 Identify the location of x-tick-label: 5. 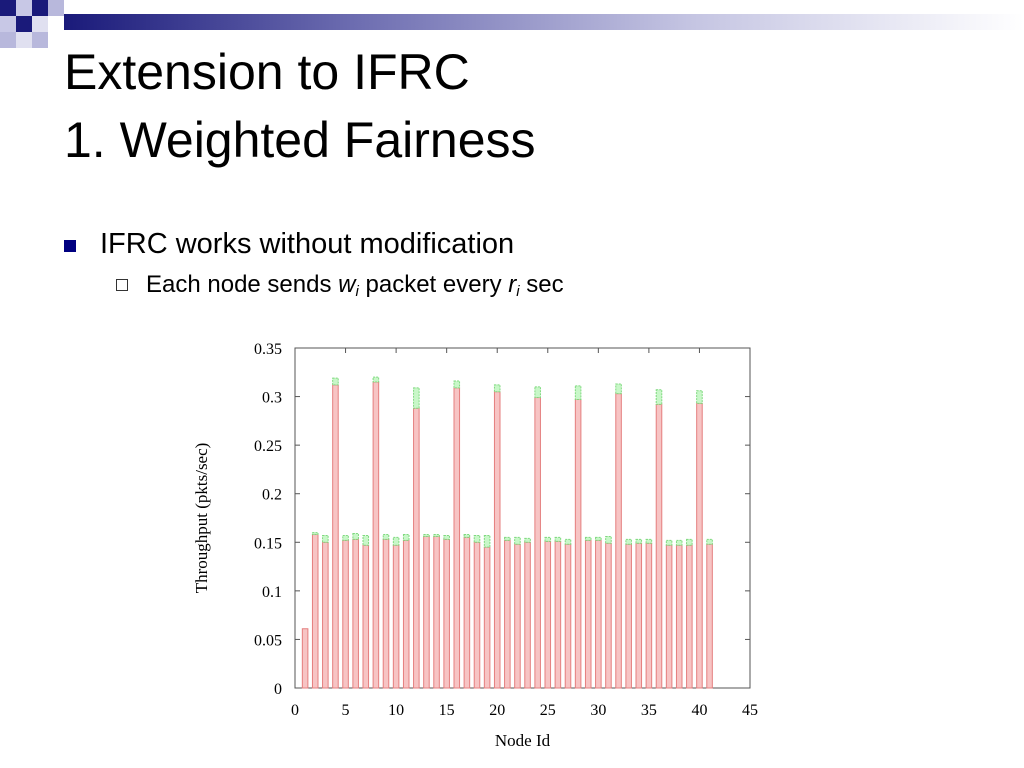
(346, 710).